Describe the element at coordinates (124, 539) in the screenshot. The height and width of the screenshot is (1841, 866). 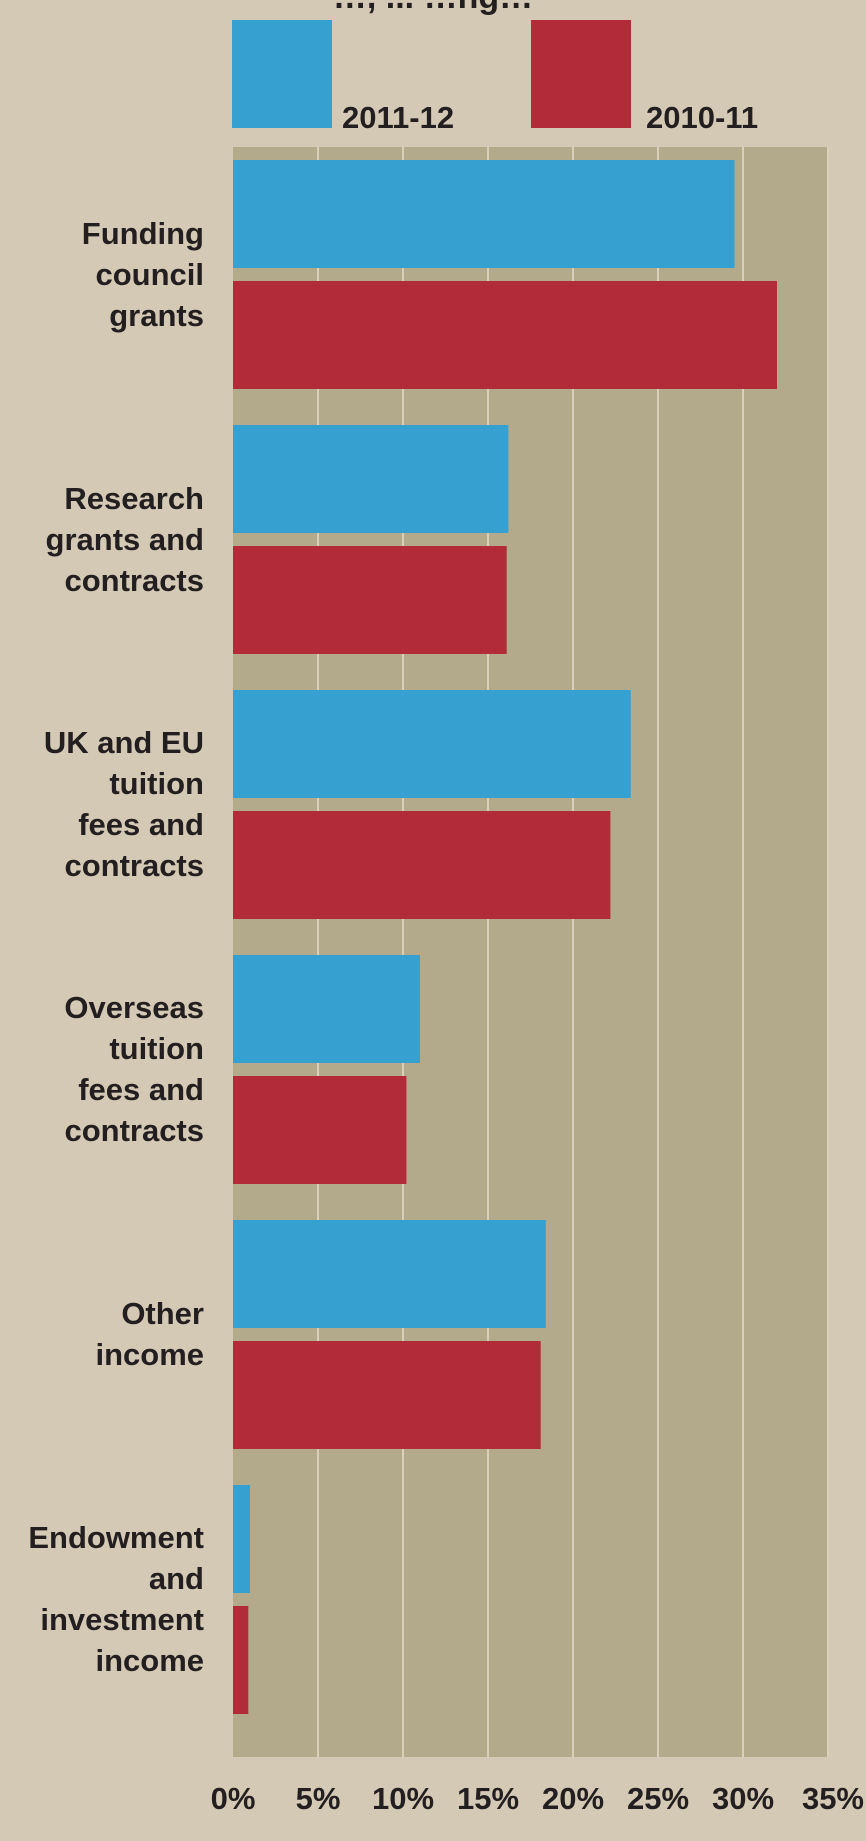
I see `category-label: Research grants and contracts` at that location.